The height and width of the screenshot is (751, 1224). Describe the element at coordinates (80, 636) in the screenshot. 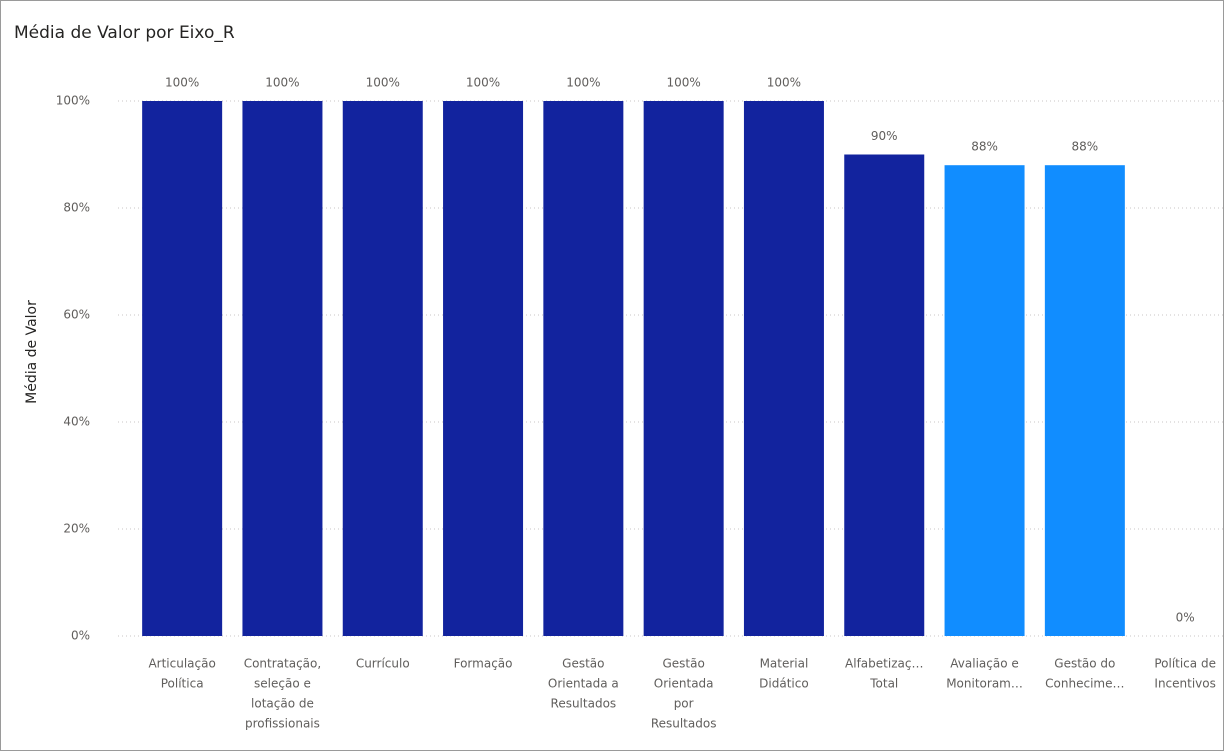

I see `y-tick-label: 0%` at that location.